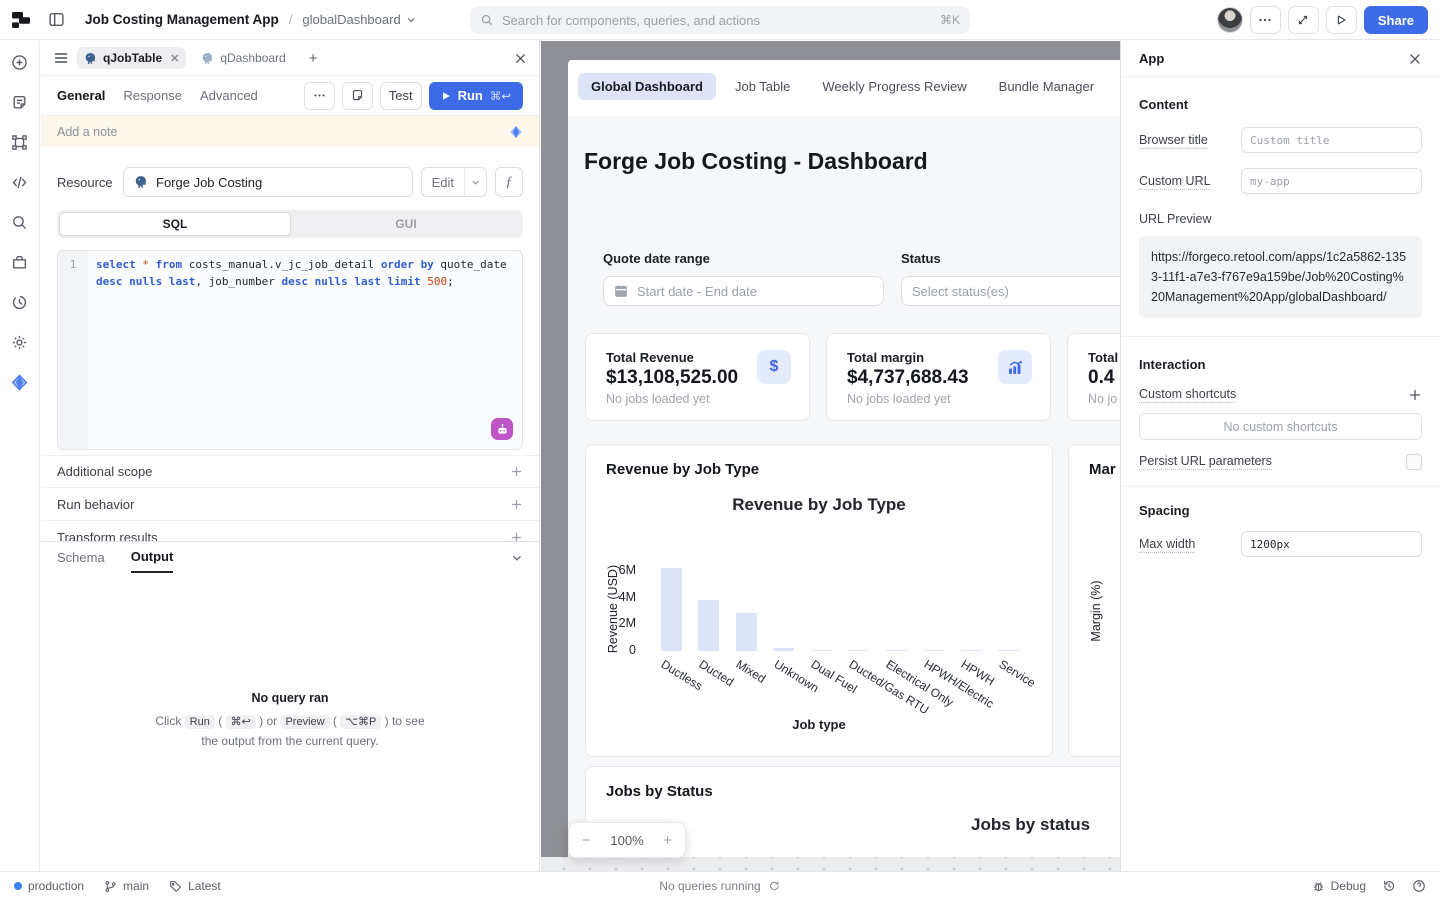 The width and height of the screenshot is (1440, 900). Describe the element at coordinates (175, 58) in the screenshot. I see `close-tab-icon: ✕` at that location.